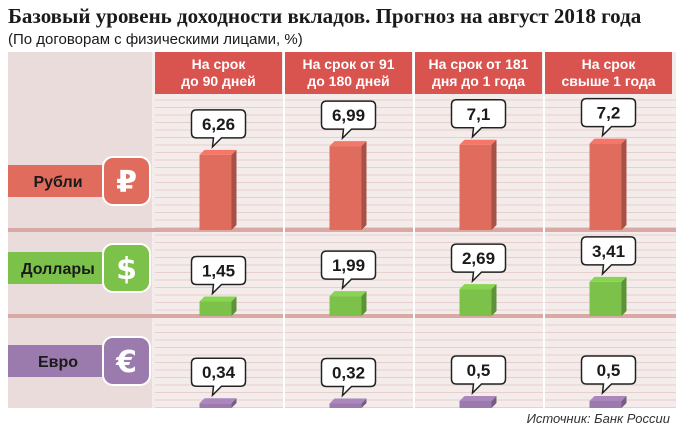 This screenshot has height=432, width=684. Describe the element at coordinates (348, 373) in the screenshot. I see `data-label: 0,32` at that location.